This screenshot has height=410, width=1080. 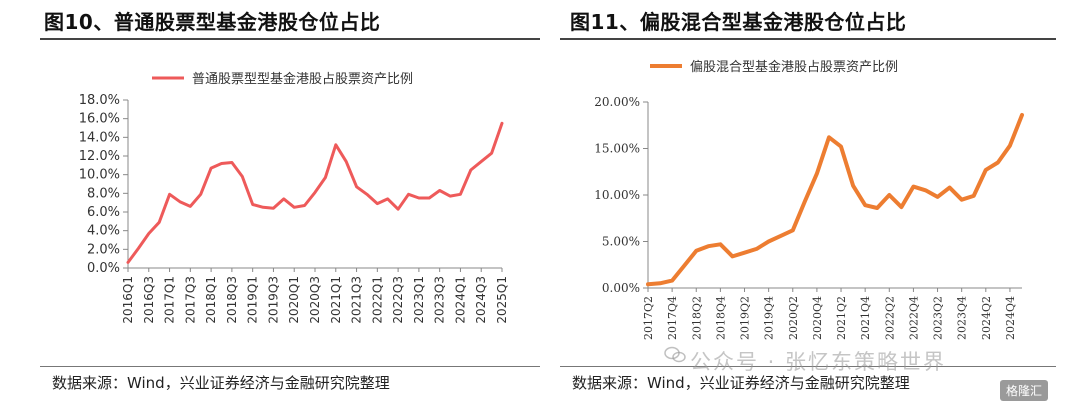 What do you see at coordinates (128, 300) in the screenshot?
I see `x-tick-label: 2016Q1` at bounding box center [128, 300].